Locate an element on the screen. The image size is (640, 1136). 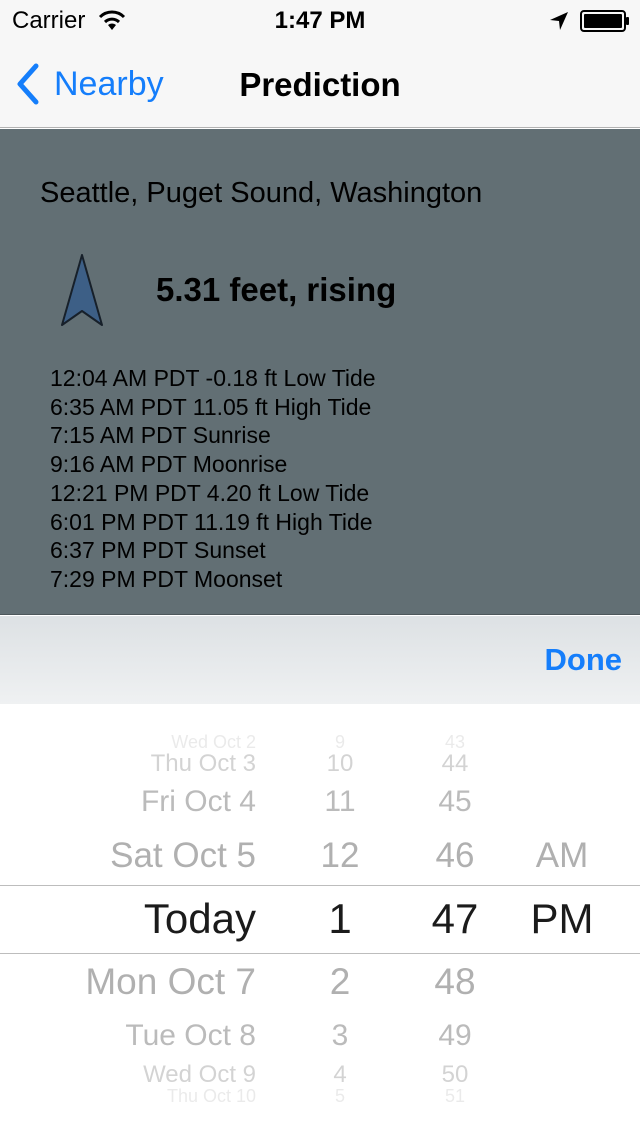
picker-option: 51 is located at coordinates (455, 1095).